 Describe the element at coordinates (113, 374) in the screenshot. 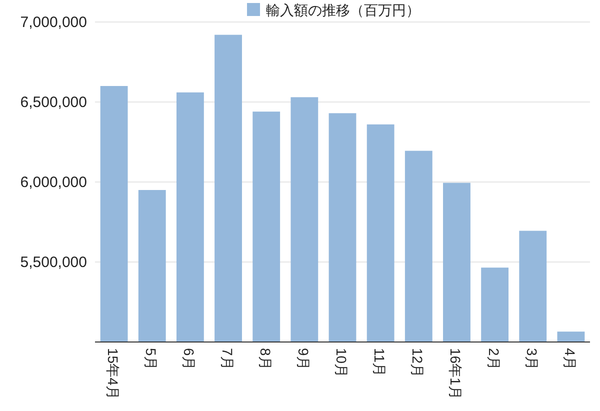

I see `x-tick-label: 15年4月` at that location.